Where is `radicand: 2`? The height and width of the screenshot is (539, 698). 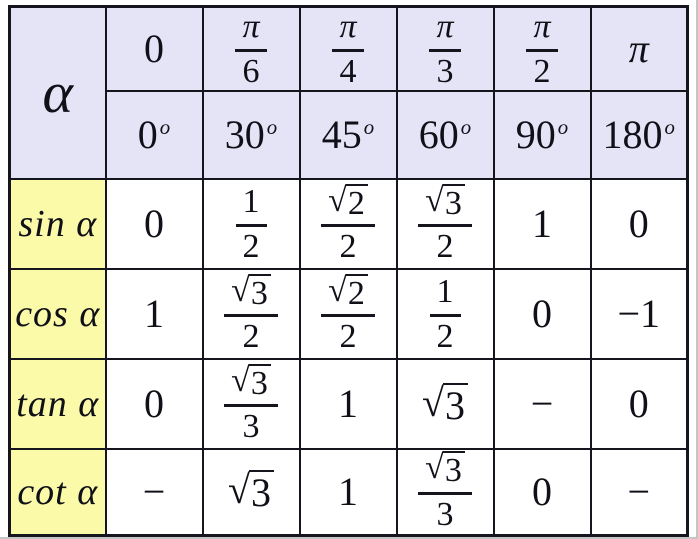 radicand: 2 is located at coordinates (356, 292).